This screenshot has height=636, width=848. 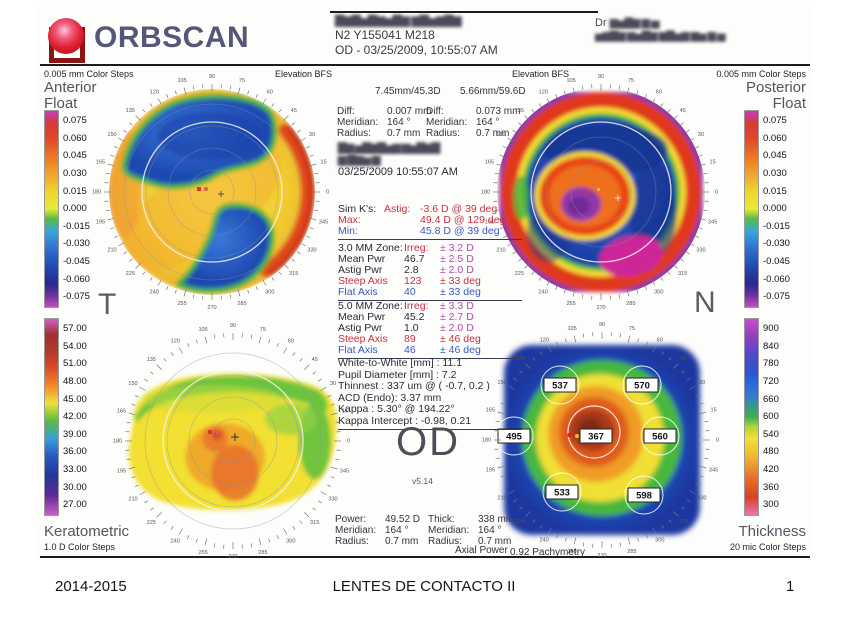 I want to click on anterior-bfs-value: 7.45mm/45.3D, so click(x=408, y=91).